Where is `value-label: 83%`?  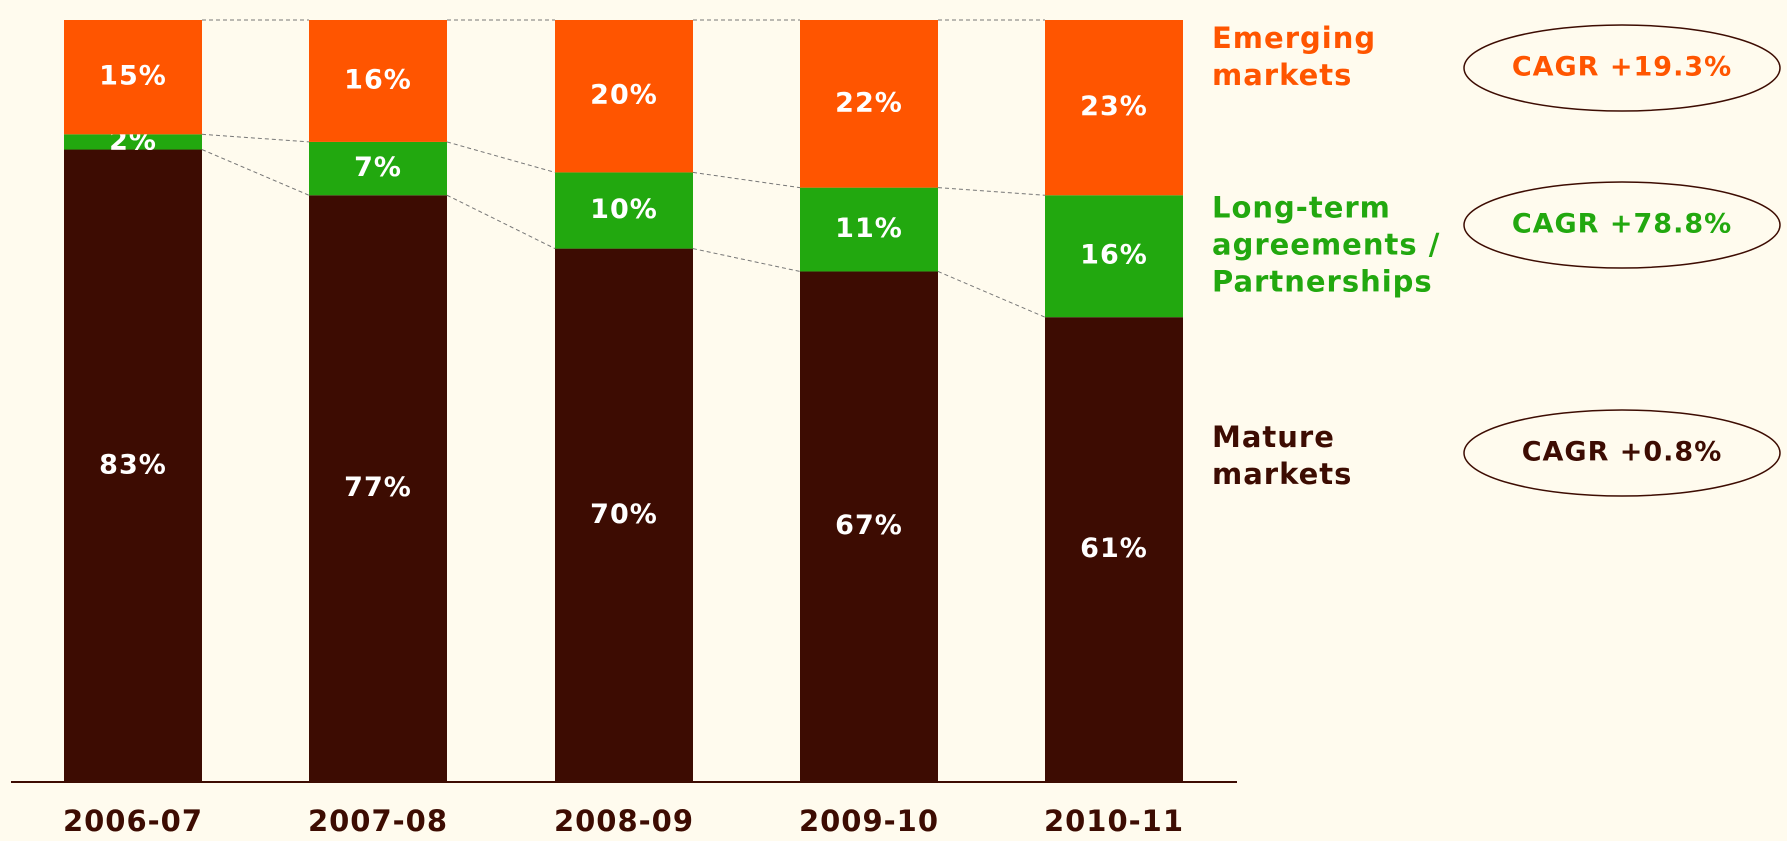
value-label: 83% is located at coordinates (133, 464).